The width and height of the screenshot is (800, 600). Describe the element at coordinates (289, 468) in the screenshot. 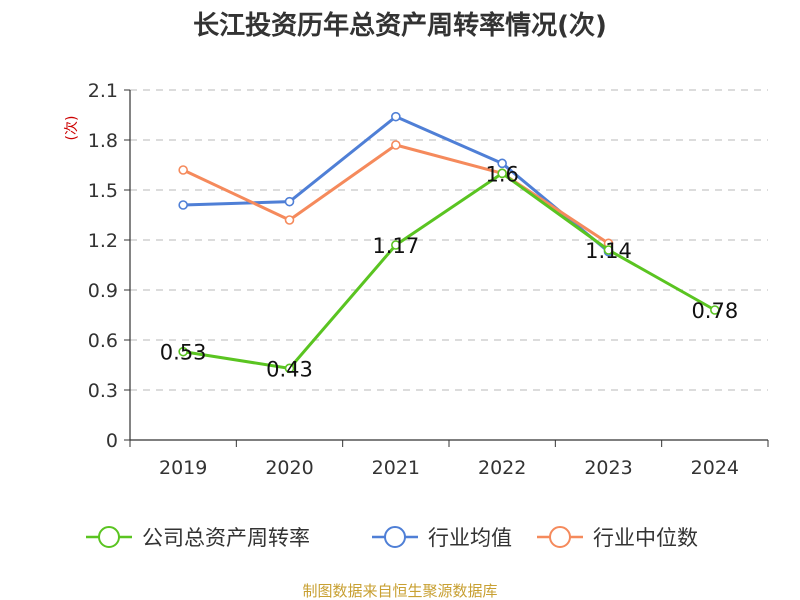

I see `x-tick-label: 2020` at that location.